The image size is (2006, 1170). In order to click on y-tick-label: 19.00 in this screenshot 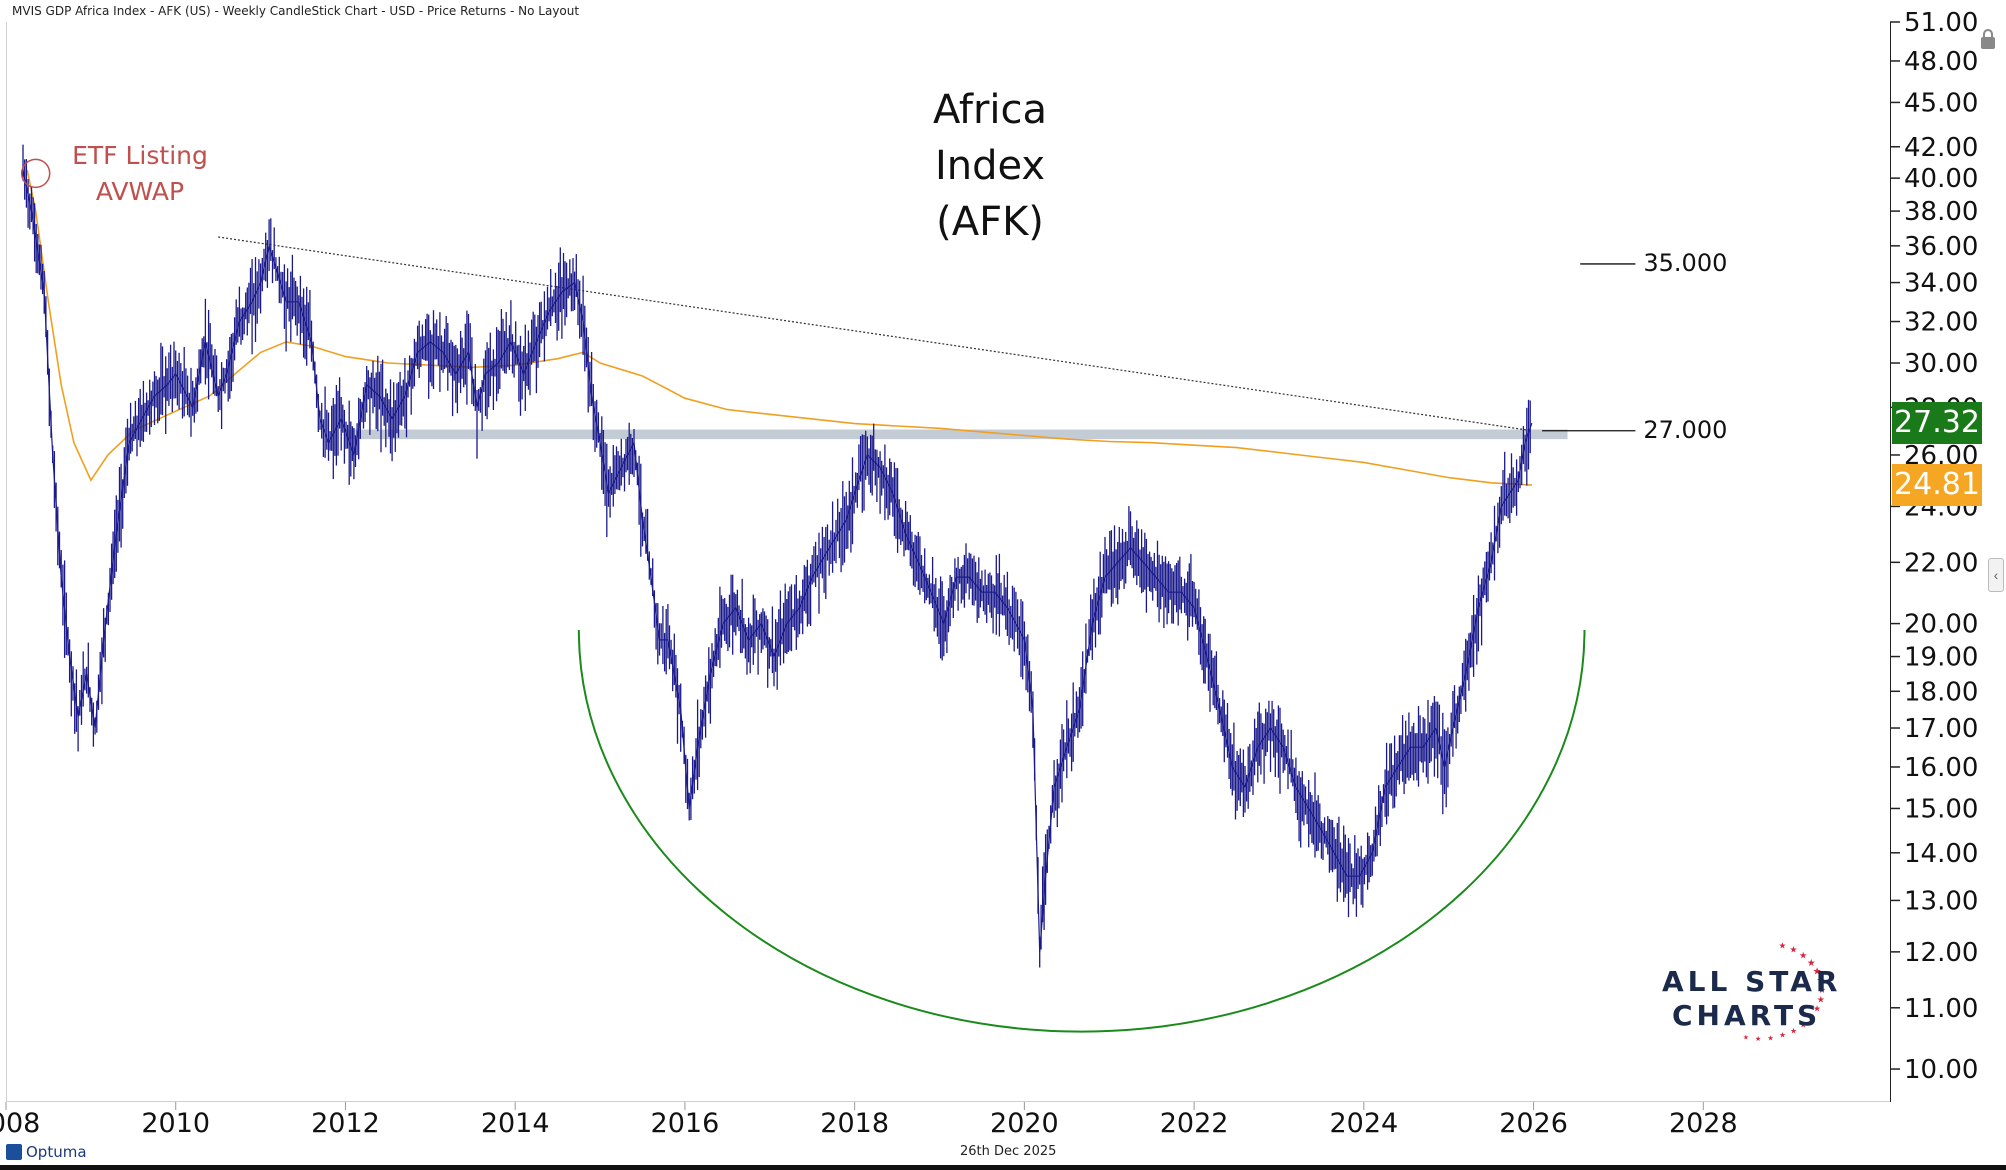, I will do `click(1941, 658)`.